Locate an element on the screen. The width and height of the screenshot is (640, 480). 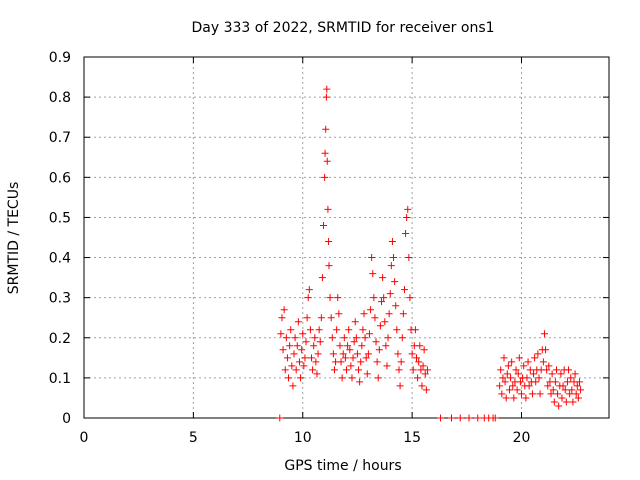
y-tick-label: 0.1 is located at coordinates (60, 379).